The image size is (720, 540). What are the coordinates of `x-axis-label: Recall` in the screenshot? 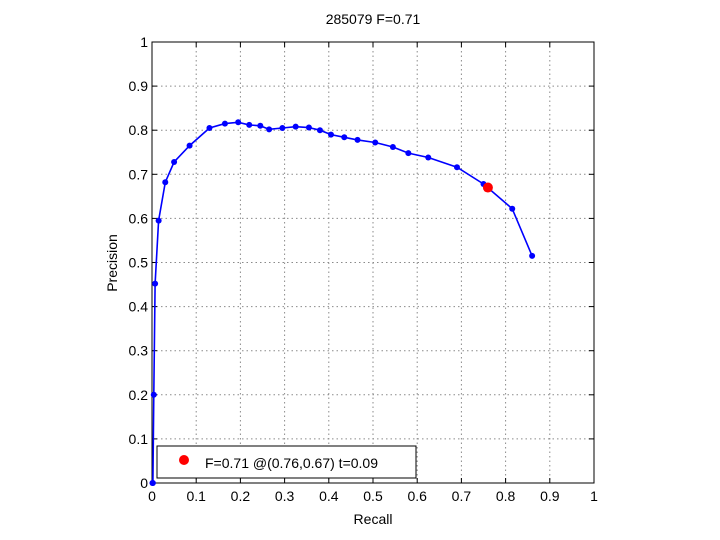 It's located at (373, 519).